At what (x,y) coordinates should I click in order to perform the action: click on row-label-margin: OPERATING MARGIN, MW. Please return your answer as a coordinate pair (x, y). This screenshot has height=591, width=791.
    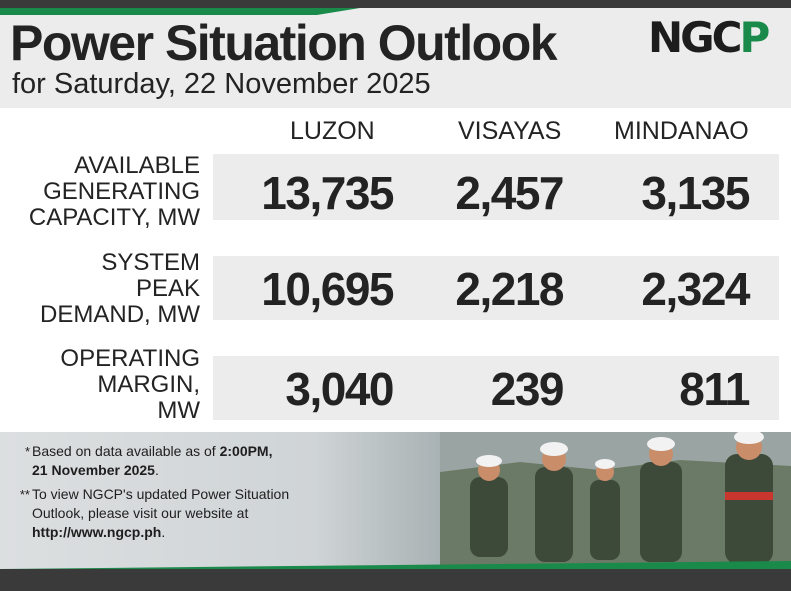
    Looking at the image, I should click on (130, 385).